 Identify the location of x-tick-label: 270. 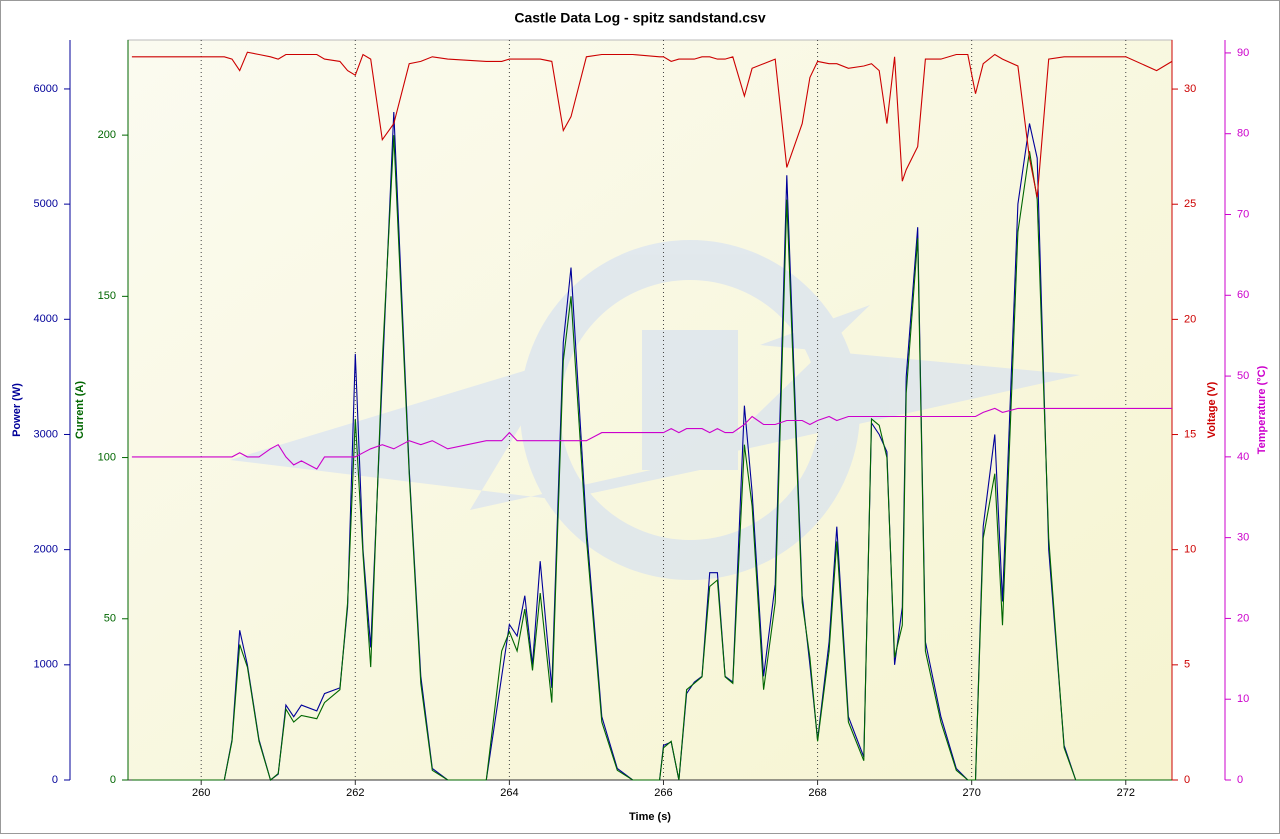
(971, 793).